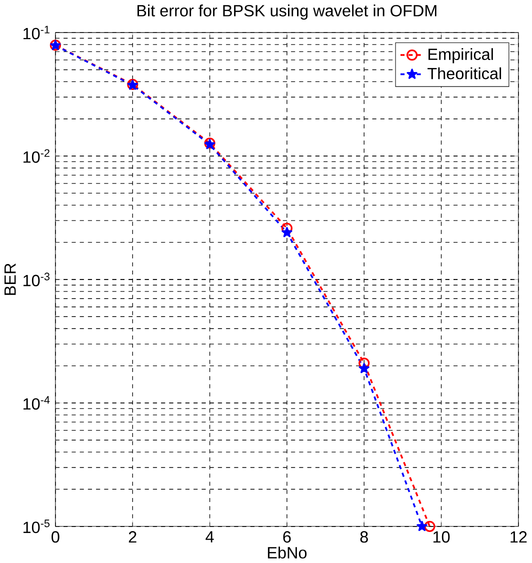 The width and height of the screenshot is (532, 563). Describe the element at coordinates (37, 279) in the screenshot. I see `y-tick-label: 10$^{-3}$` at that location.